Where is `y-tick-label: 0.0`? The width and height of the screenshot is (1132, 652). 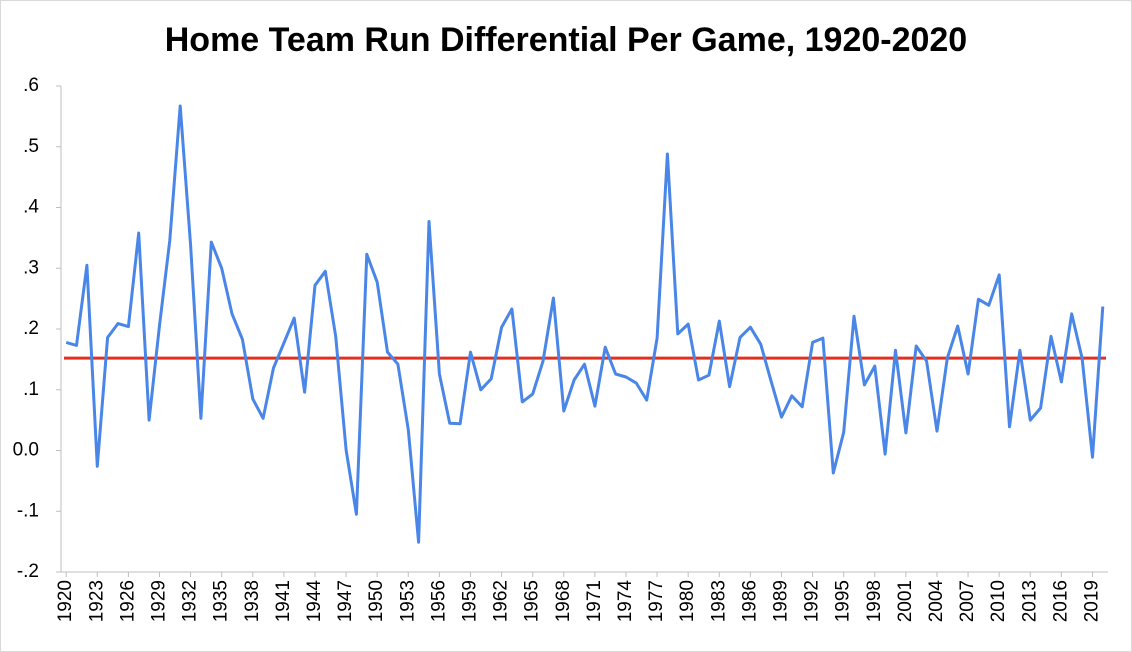 y-tick-label: 0.0 is located at coordinates (26, 450).